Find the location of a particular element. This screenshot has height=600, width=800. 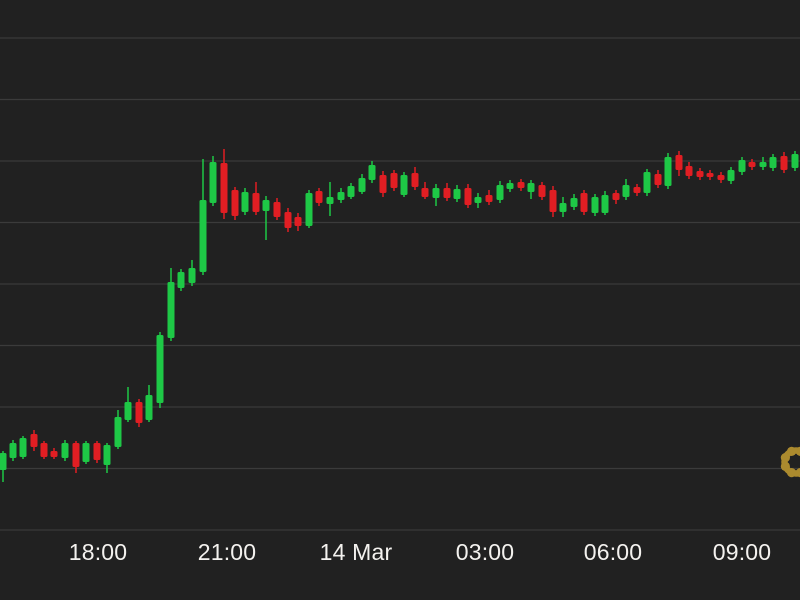

x-axis-label: 21:00 is located at coordinates (227, 552).